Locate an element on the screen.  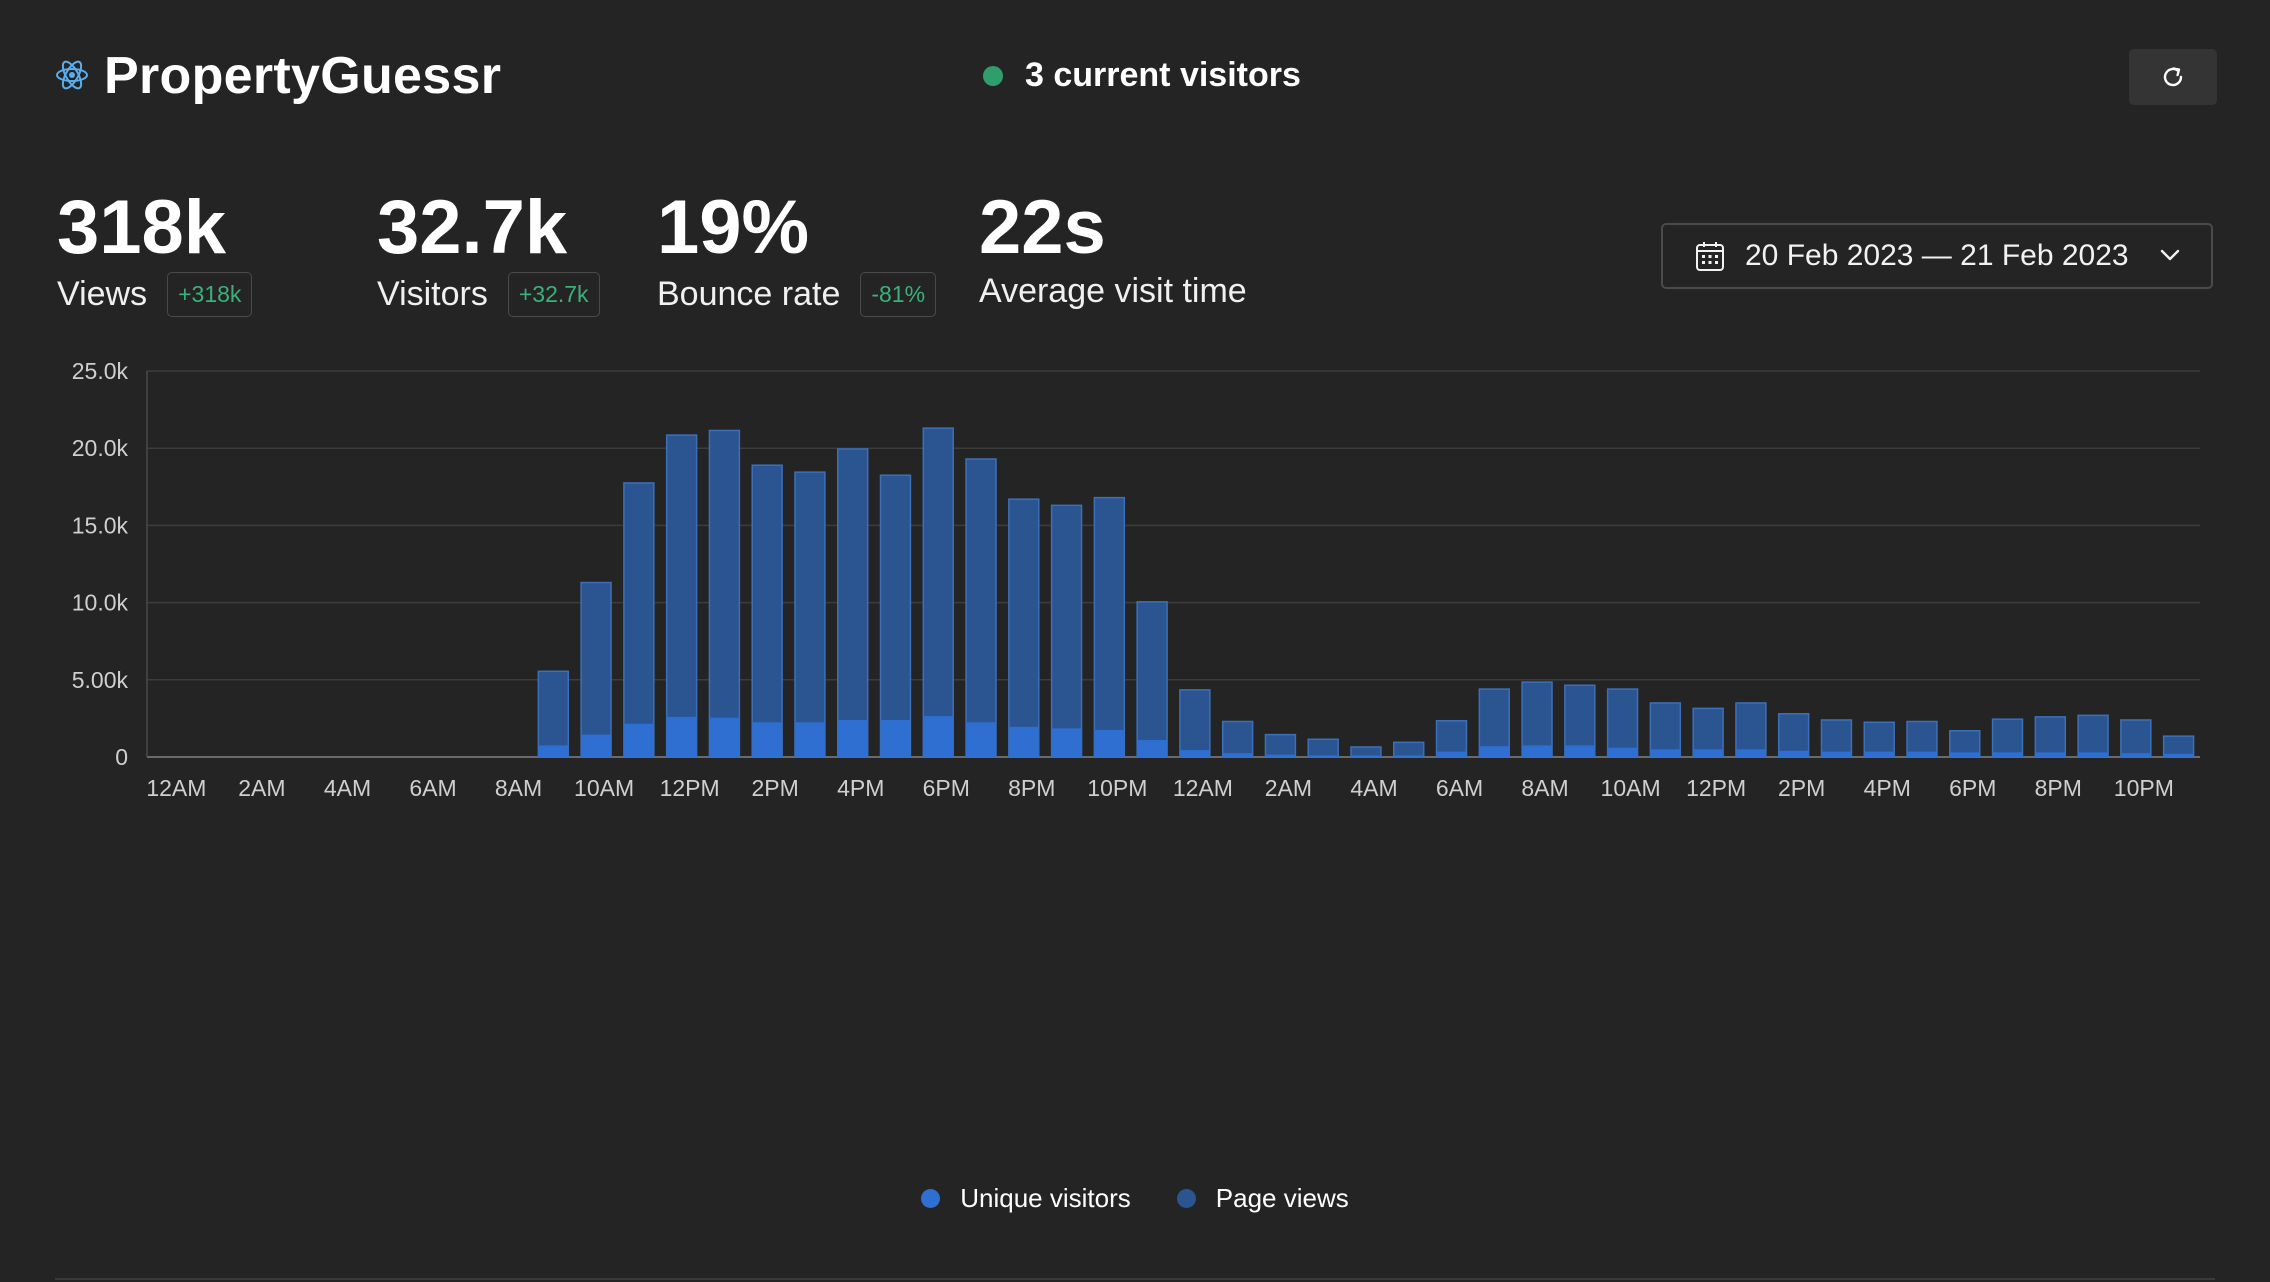
stat-bounce-rate-value: 19% is located at coordinates (733, 227).